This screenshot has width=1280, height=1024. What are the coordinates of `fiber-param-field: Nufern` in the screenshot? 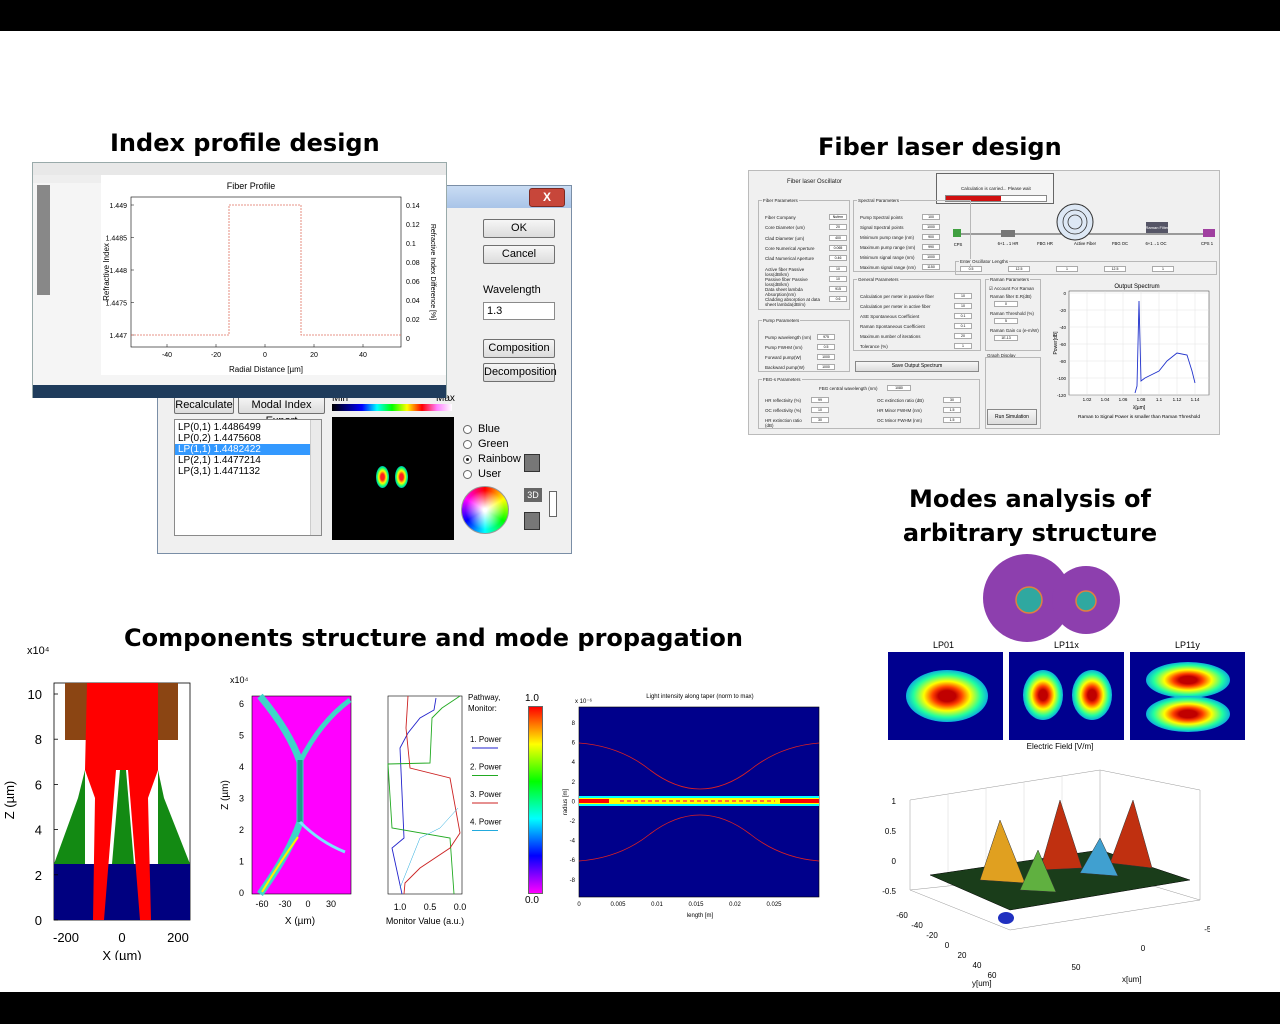 It's located at (838, 217).